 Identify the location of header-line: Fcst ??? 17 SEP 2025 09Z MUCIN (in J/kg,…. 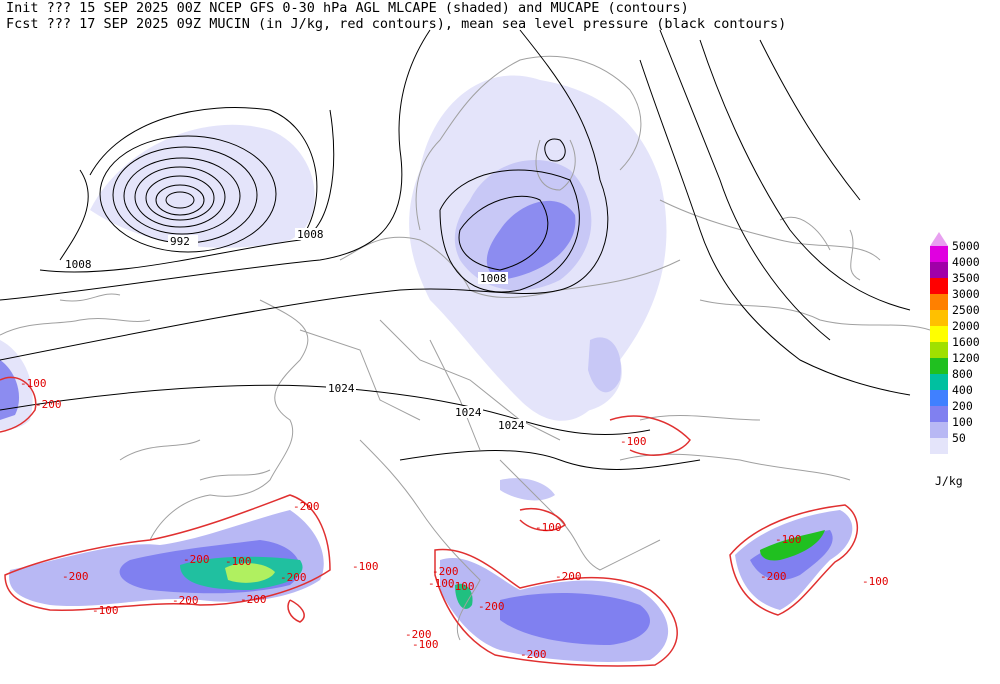
(396, 24).